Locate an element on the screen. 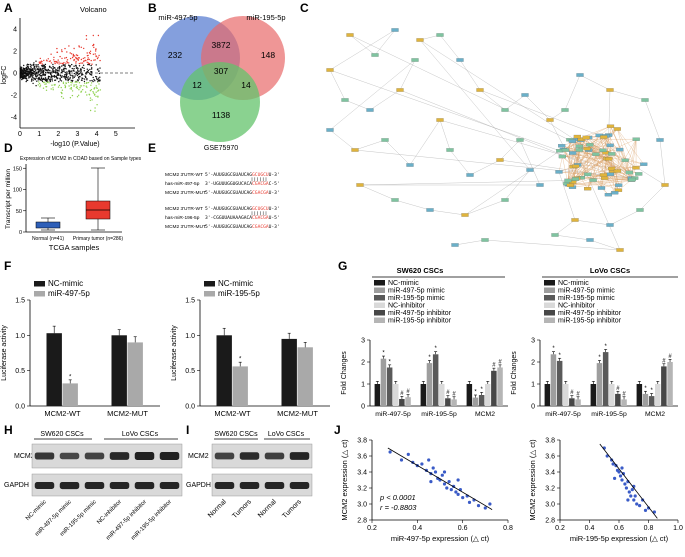 Image resolution: width=685 pixels, height=557 pixels. volcano-x-tick: 1 is located at coordinates (39, 134).